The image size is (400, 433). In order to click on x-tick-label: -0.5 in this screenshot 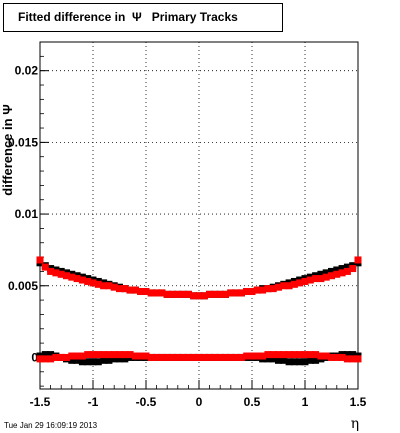, I will do `click(146, 402)`.